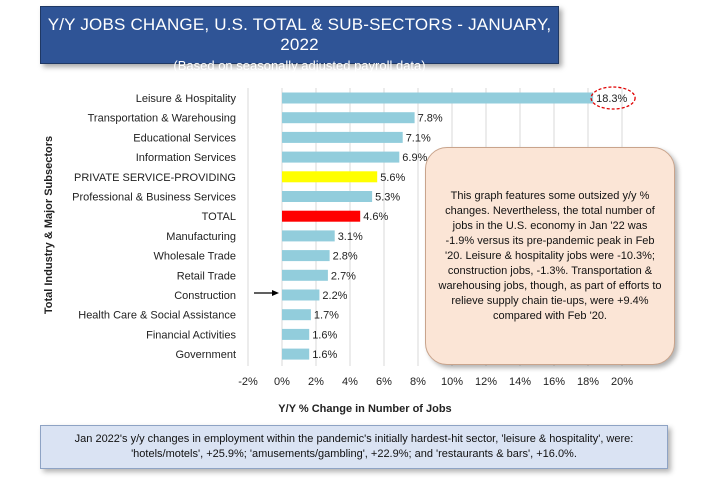 This screenshot has height=488, width=701. What do you see at coordinates (350, 237) in the screenshot?
I see `data-label: 3.1%` at bounding box center [350, 237].